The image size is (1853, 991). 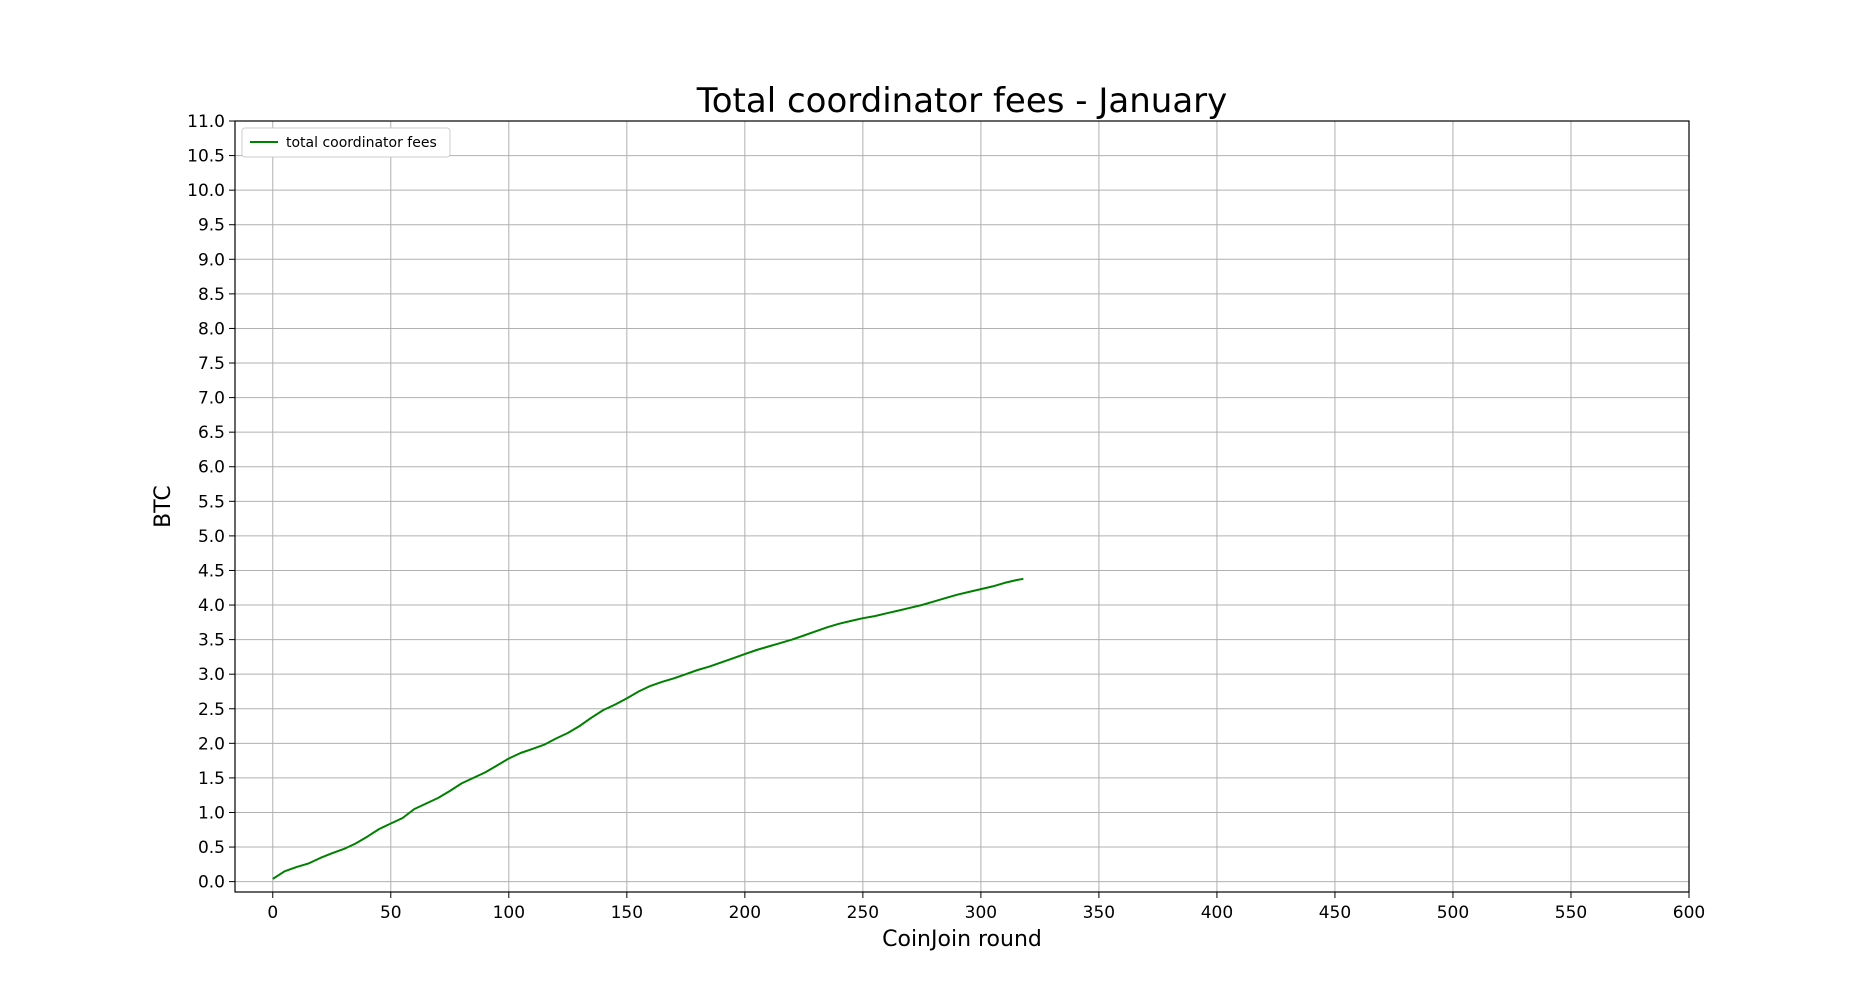 I want to click on y-tick-label: 8.5, so click(x=211, y=295).